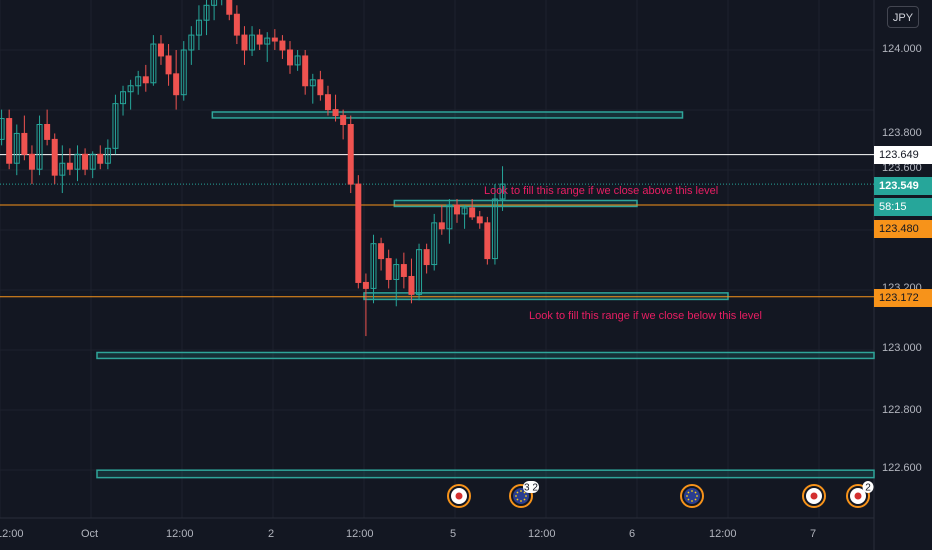  What do you see at coordinates (903, 298) in the screenshot?
I see `orange-lower-price-tag: 123.172` at bounding box center [903, 298].